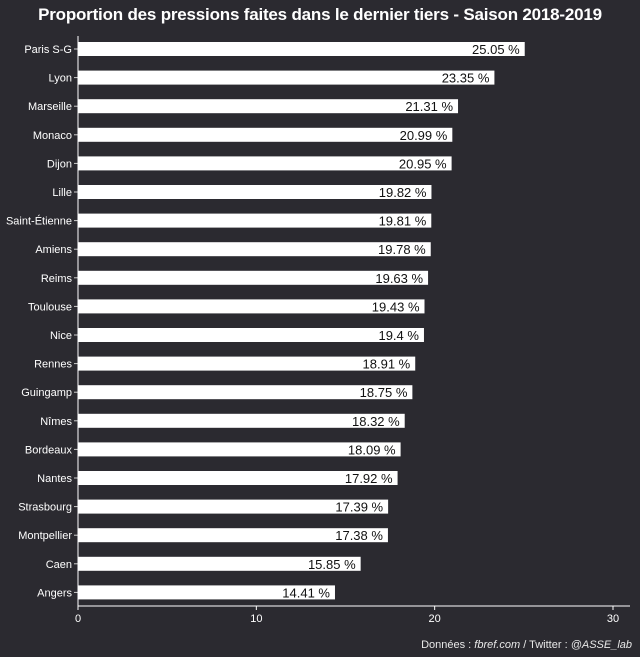 Image resolution: width=640 pixels, height=657 pixels. I want to click on category-label: Nice, so click(61, 336).